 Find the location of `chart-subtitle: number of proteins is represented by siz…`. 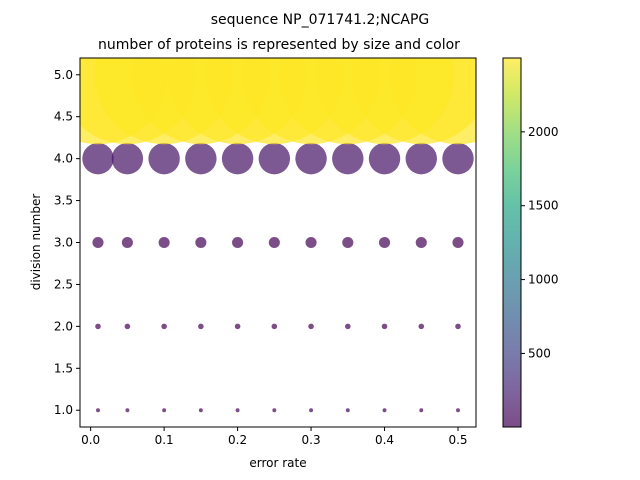

chart-subtitle: number of proteins is represented by siz… is located at coordinates (279, 45).